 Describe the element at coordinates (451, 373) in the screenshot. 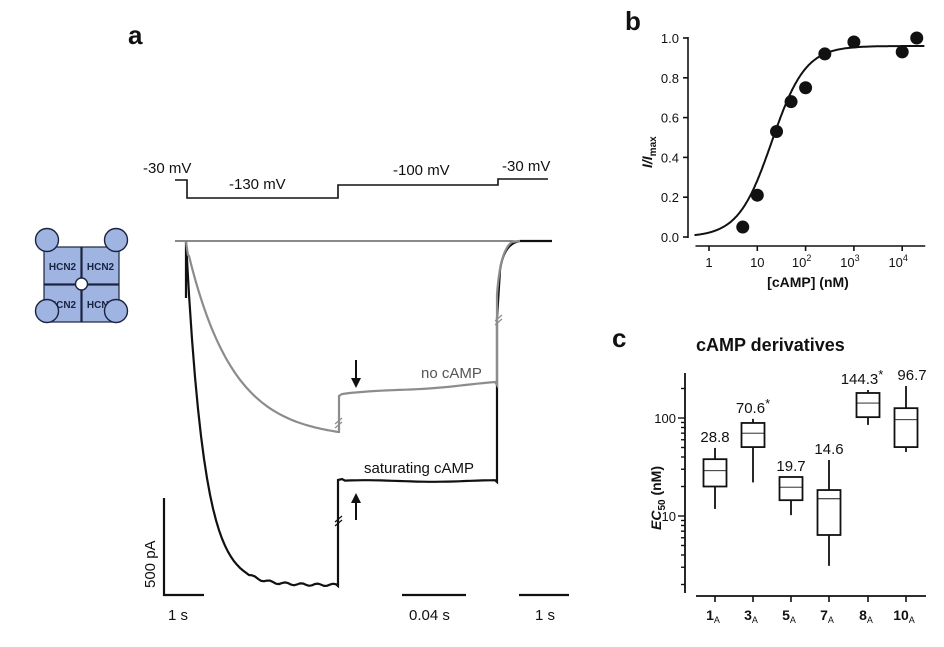

I see `trace-label-no-camp: no cAMP` at that location.